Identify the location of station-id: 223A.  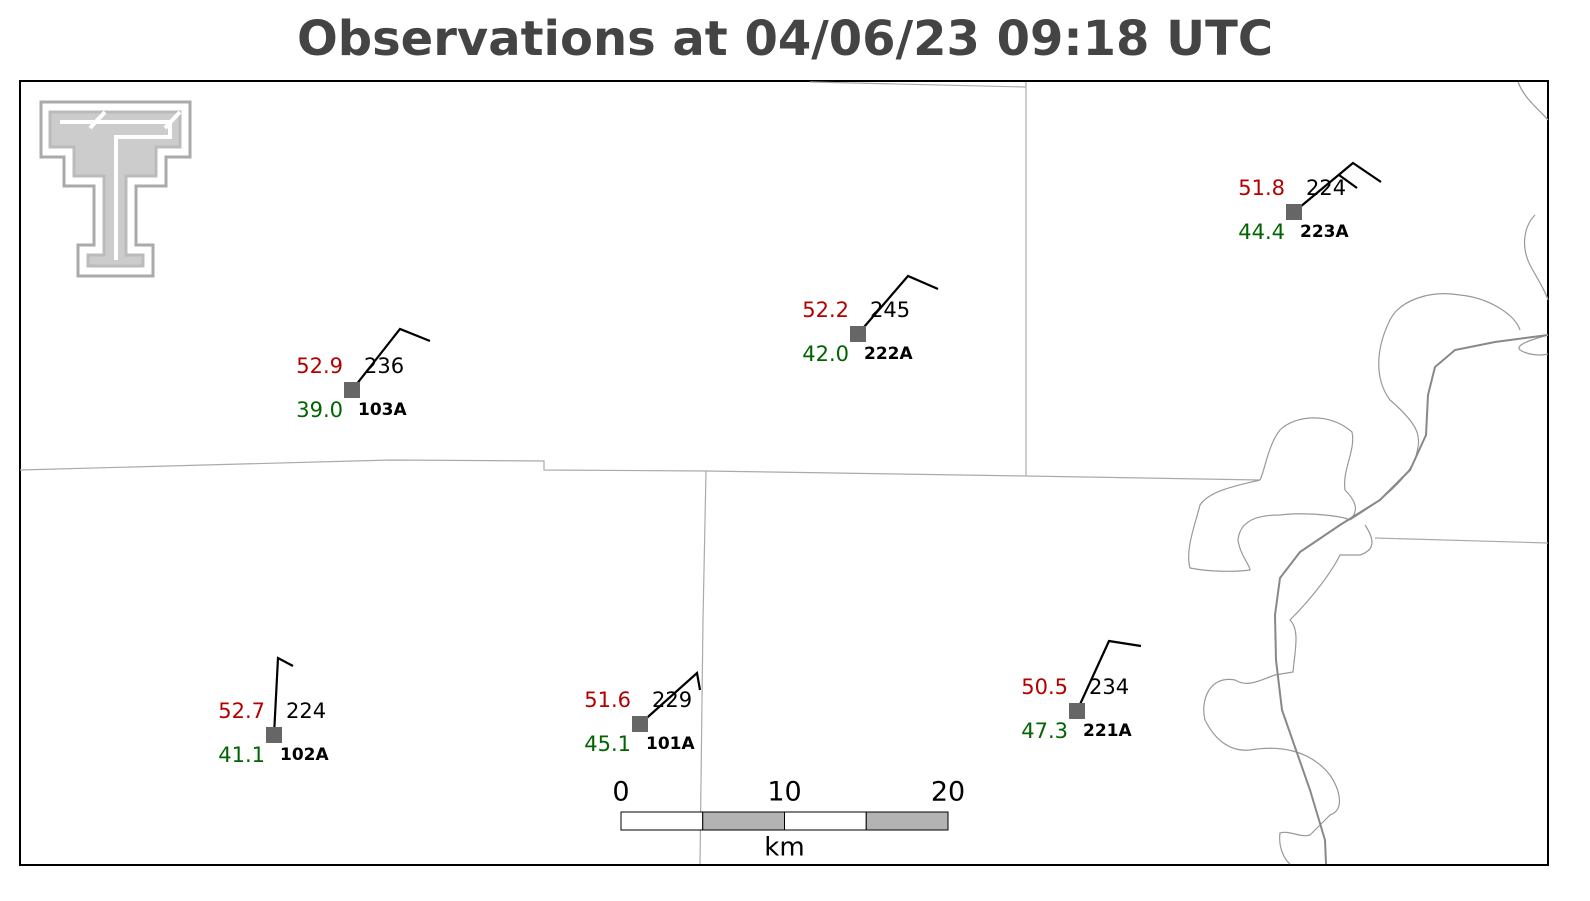
(1324, 232).